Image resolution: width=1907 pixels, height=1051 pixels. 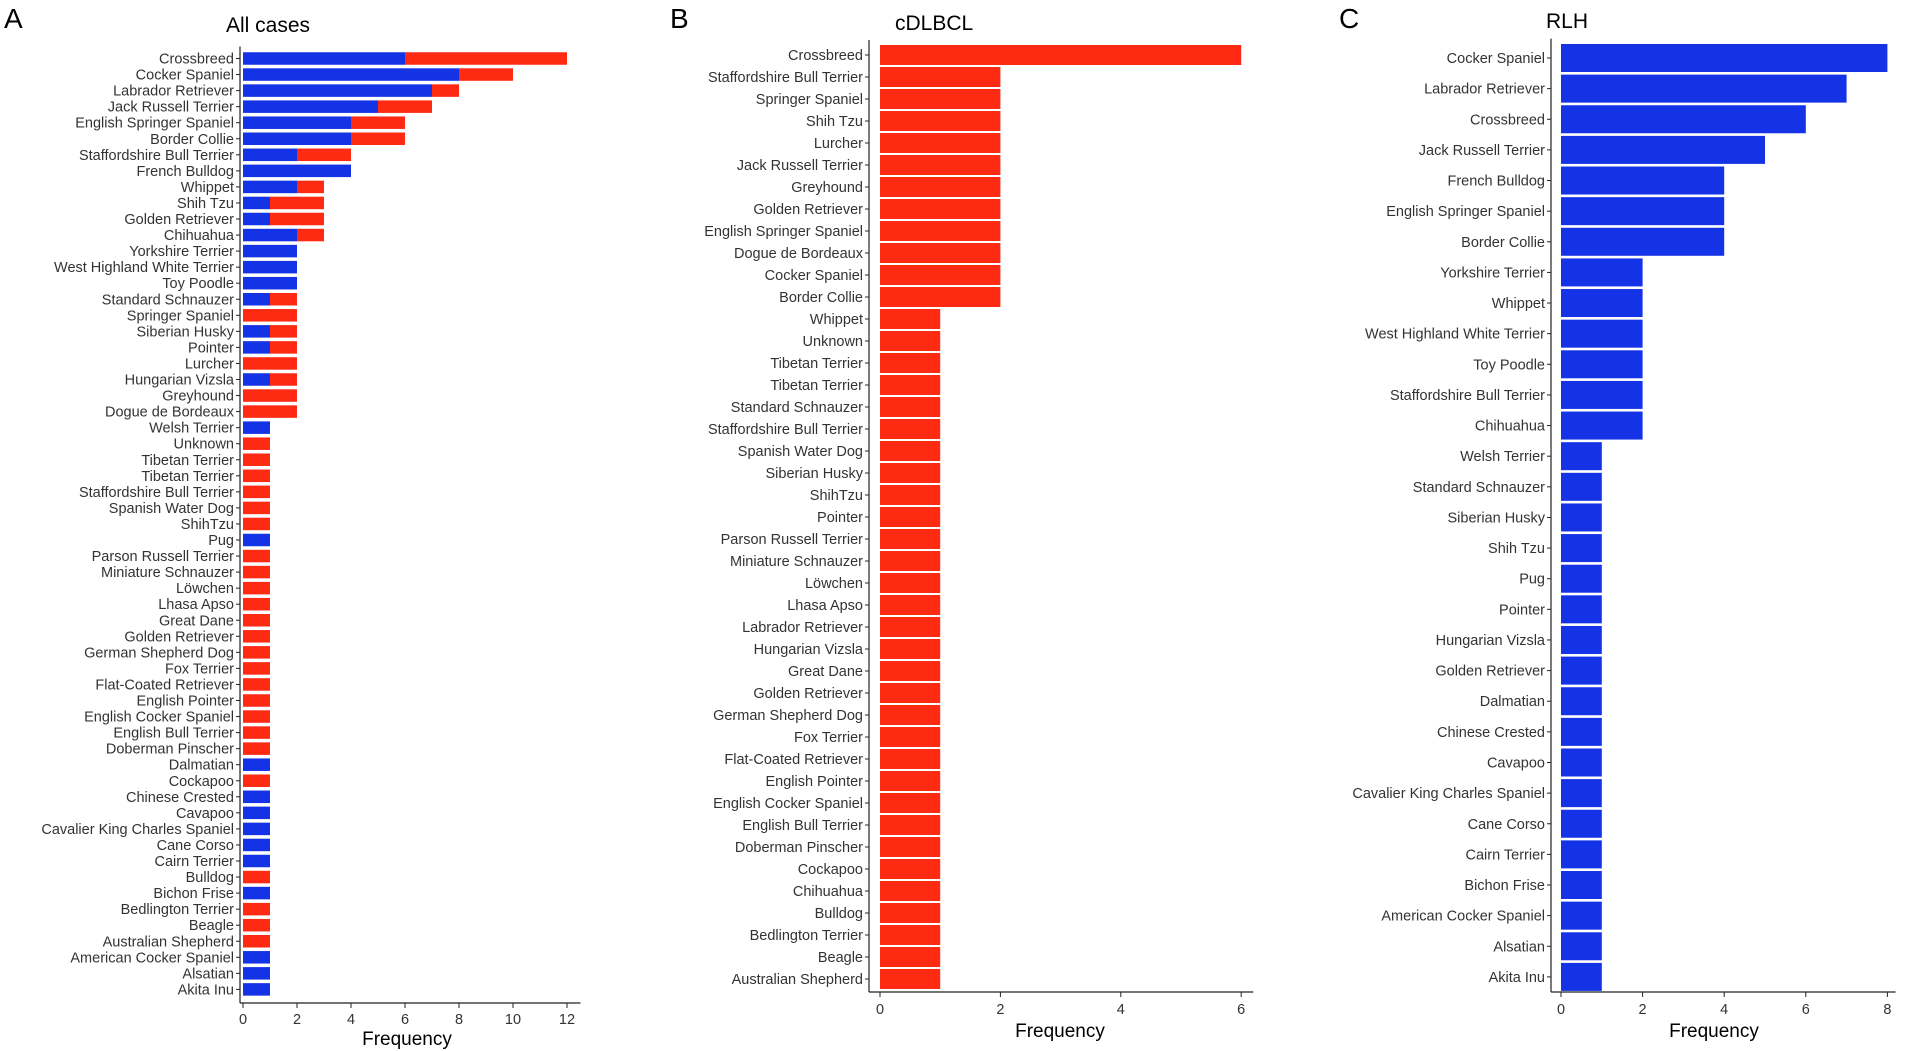 I want to click on y-tick-label-a-8: Whippet, so click(x=207, y=188).